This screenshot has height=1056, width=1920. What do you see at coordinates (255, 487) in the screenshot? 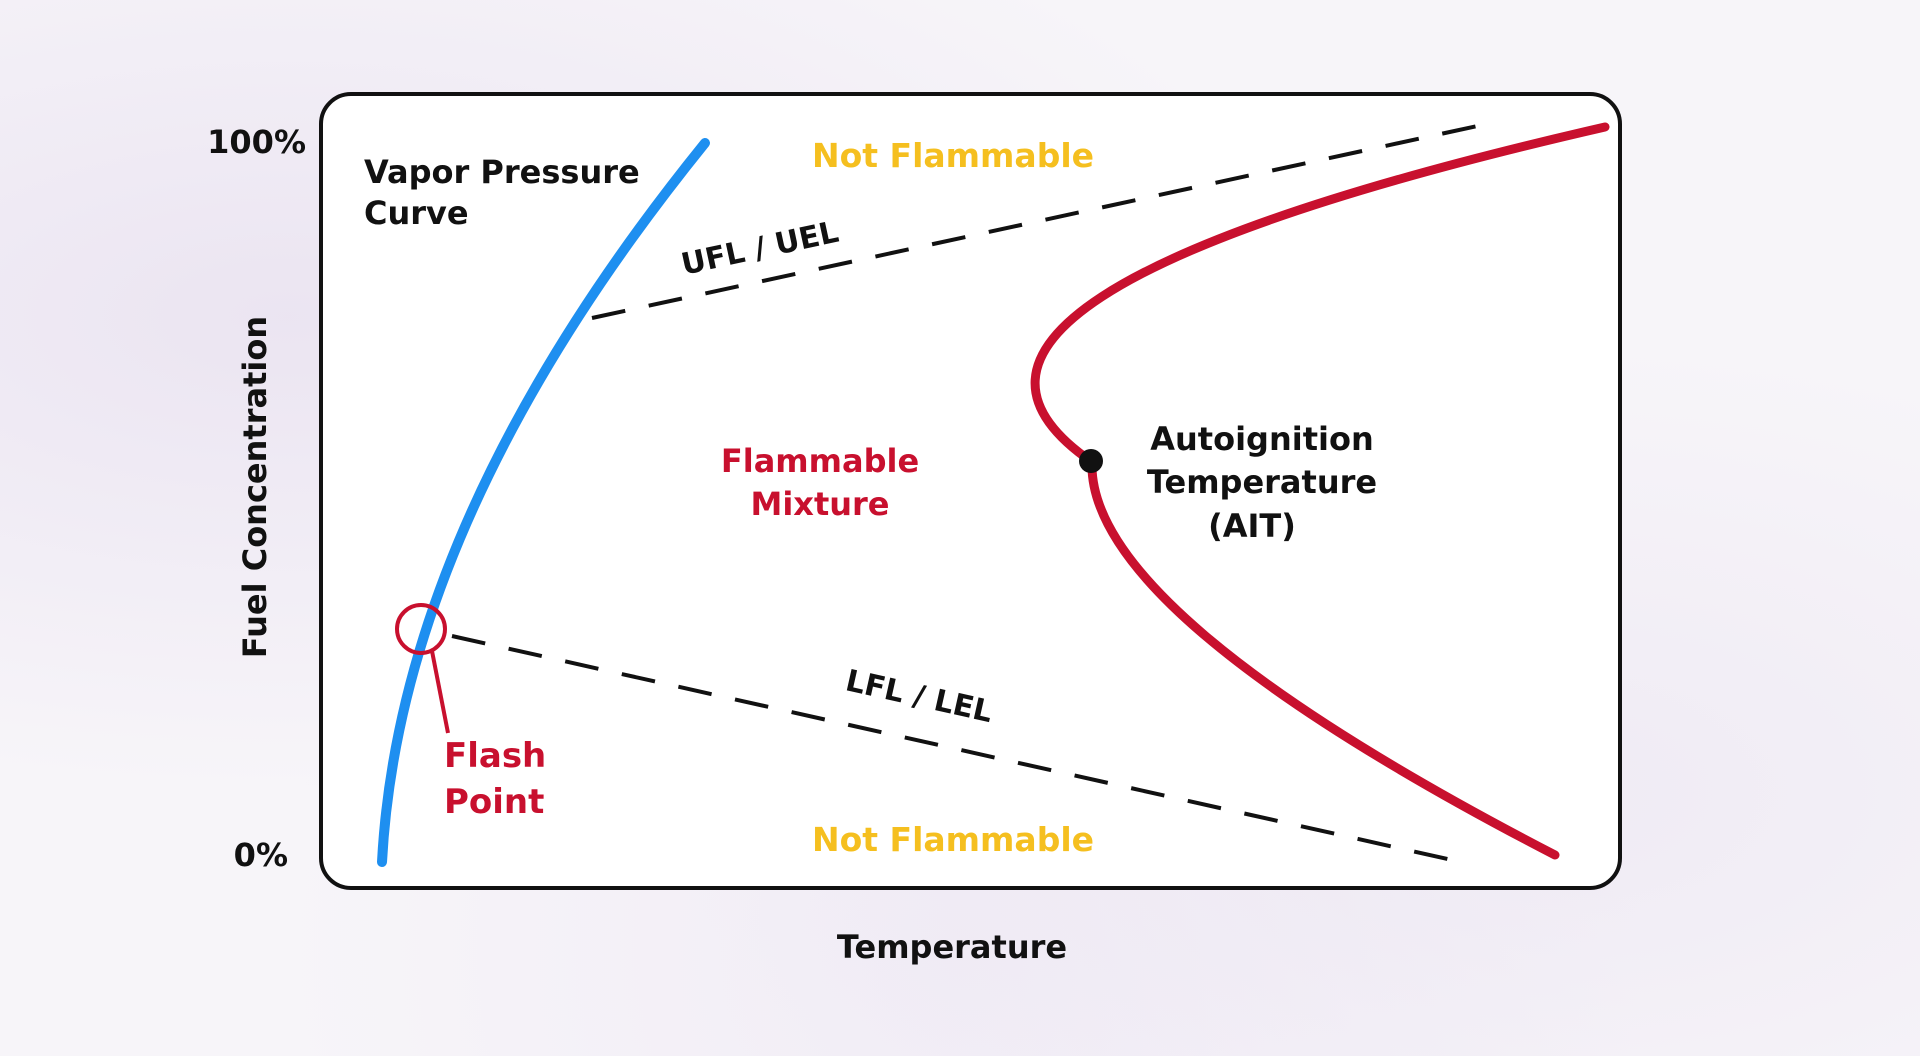
I see `y-axis-label: Fuel Concentration` at bounding box center [255, 487].